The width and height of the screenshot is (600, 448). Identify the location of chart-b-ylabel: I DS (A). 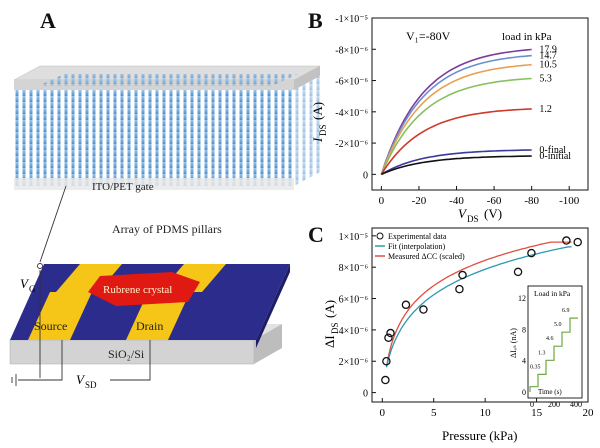
(319, 122).